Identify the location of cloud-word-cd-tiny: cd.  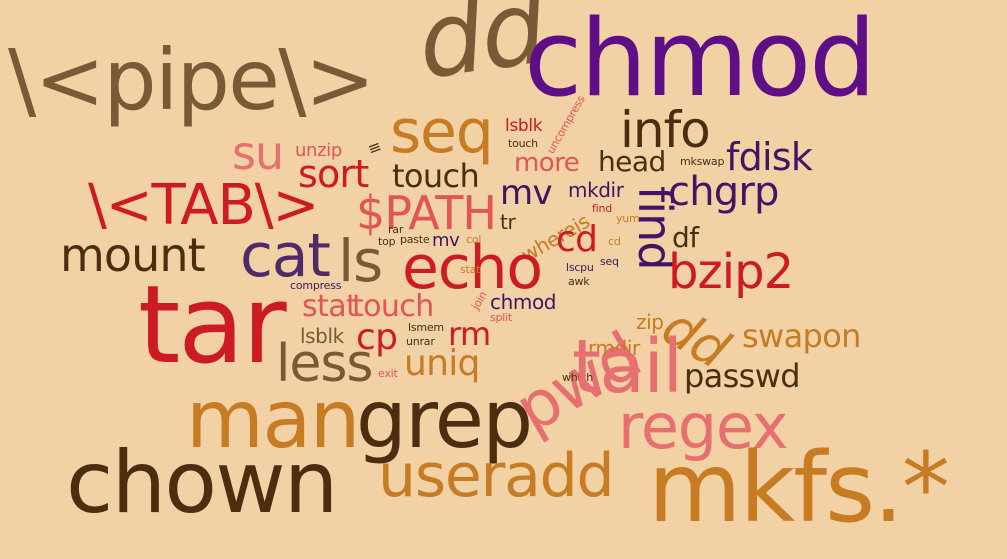
(614, 241).